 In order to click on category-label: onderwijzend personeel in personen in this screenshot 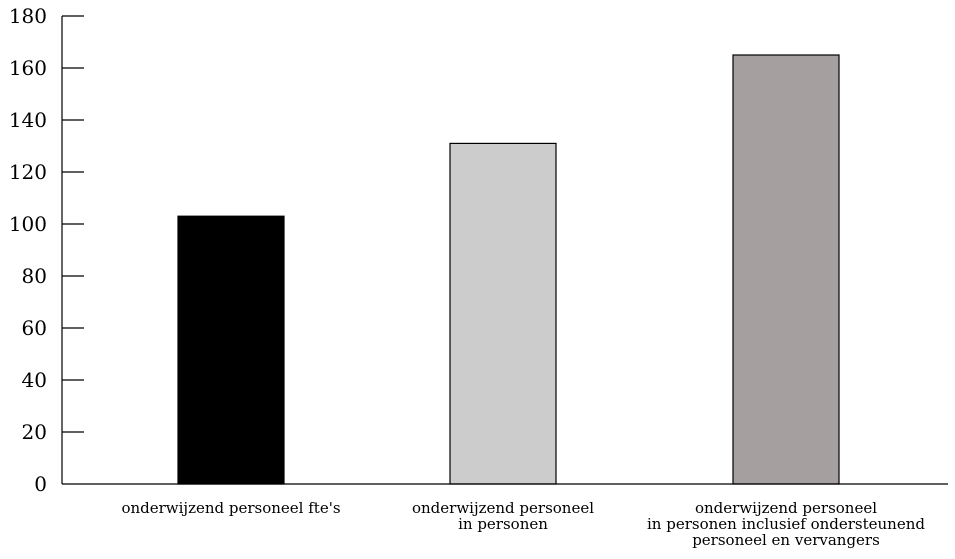, I will do `click(503, 516)`.